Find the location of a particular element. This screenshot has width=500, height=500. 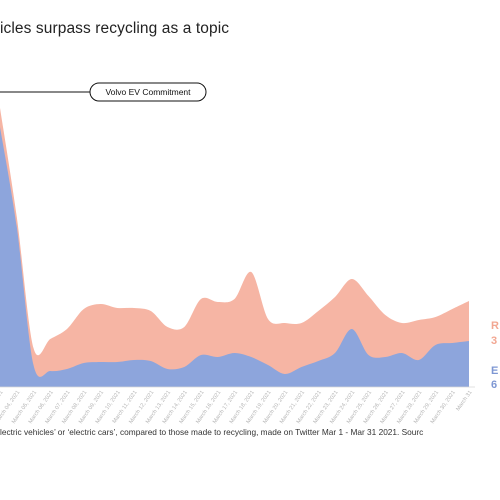

ev-label: E is located at coordinates (494, 371).